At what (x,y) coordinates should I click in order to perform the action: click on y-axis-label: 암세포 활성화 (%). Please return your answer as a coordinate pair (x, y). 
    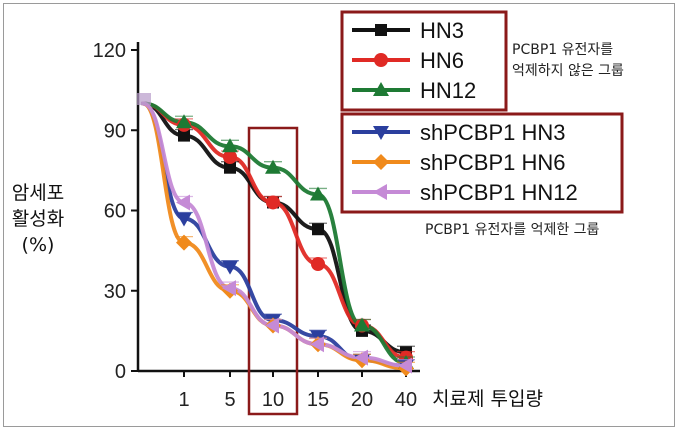
    Looking at the image, I should click on (38, 219).